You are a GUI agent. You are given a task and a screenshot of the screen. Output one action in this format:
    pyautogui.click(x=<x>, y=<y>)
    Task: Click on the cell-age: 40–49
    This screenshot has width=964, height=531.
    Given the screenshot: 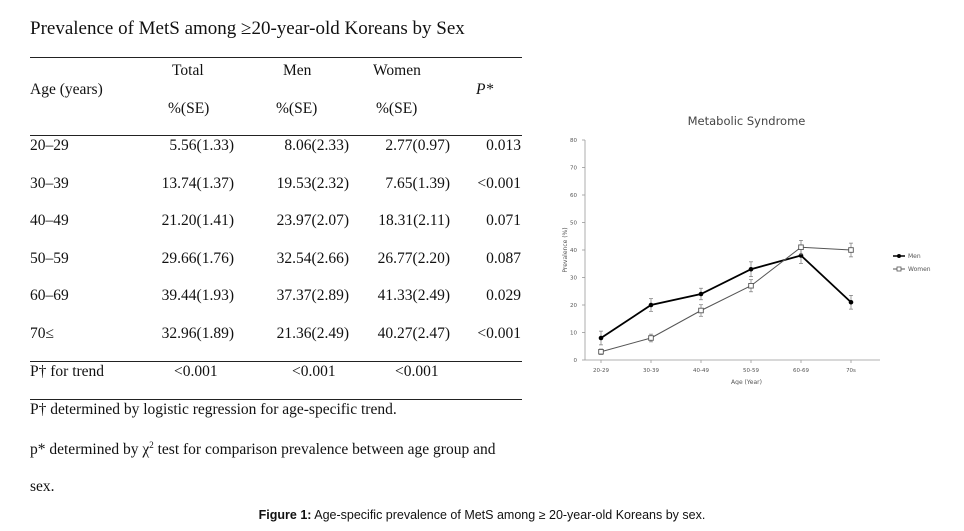 What is the action you would take?
    pyautogui.click(x=49, y=220)
    